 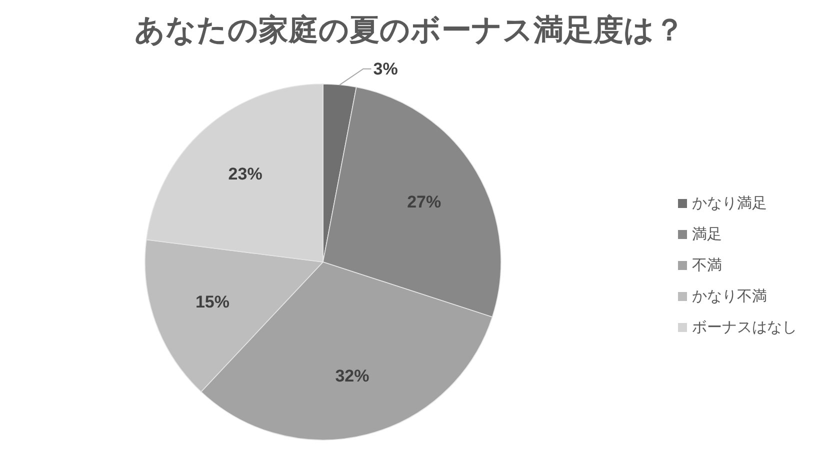 I want to click on data-label: 3%, so click(x=385, y=68).